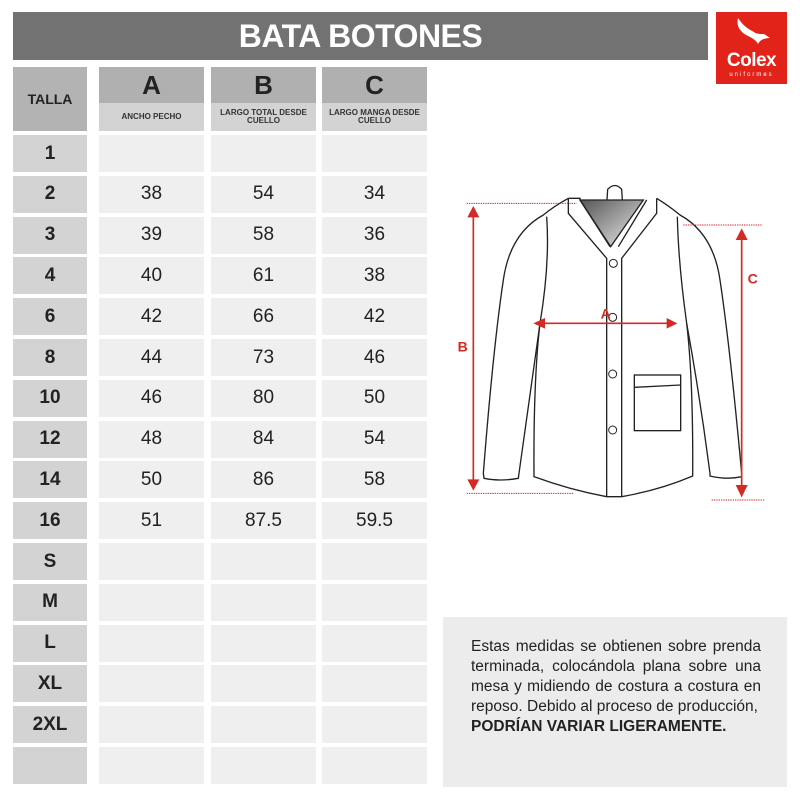 The width and height of the screenshot is (800, 800). Describe the element at coordinates (263, 117) in the screenshot. I see `column-label: LARGO TOTAL DESDE CUELLO` at that location.